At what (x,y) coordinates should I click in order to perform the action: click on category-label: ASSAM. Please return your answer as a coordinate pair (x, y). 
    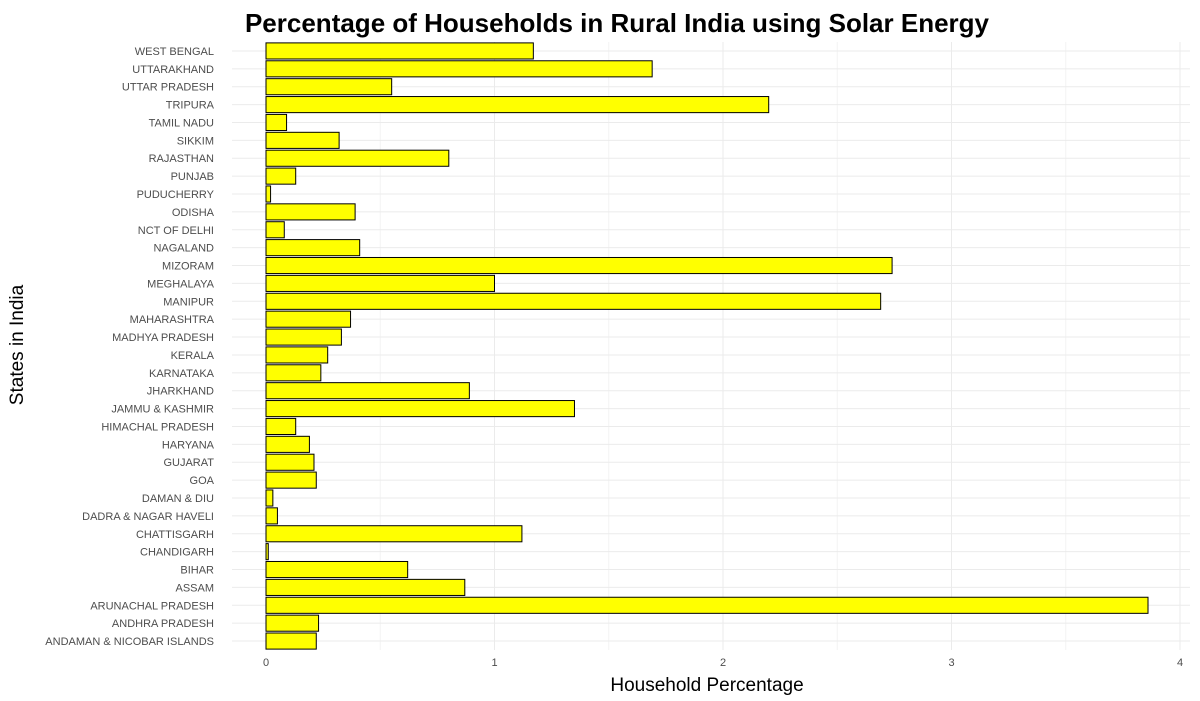
    Looking at the image, I should click on (194, 588).